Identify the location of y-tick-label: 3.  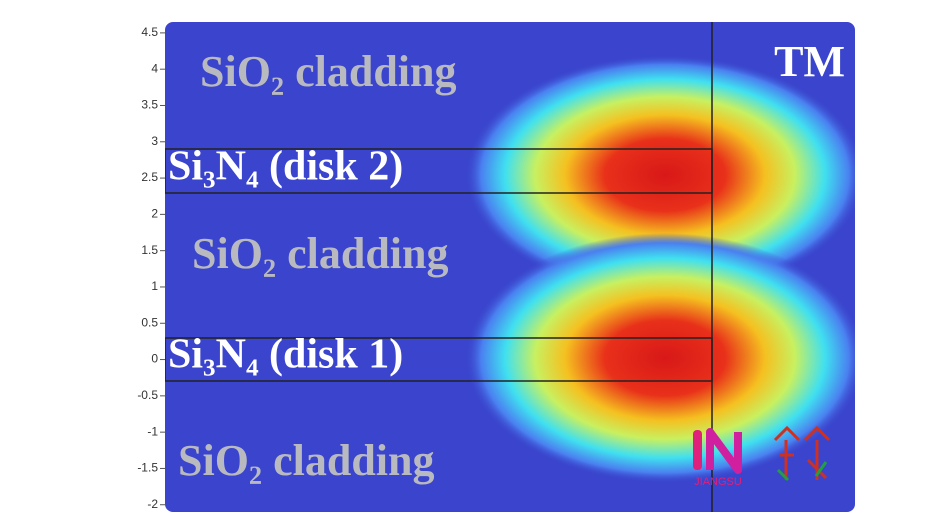
(154, 141).